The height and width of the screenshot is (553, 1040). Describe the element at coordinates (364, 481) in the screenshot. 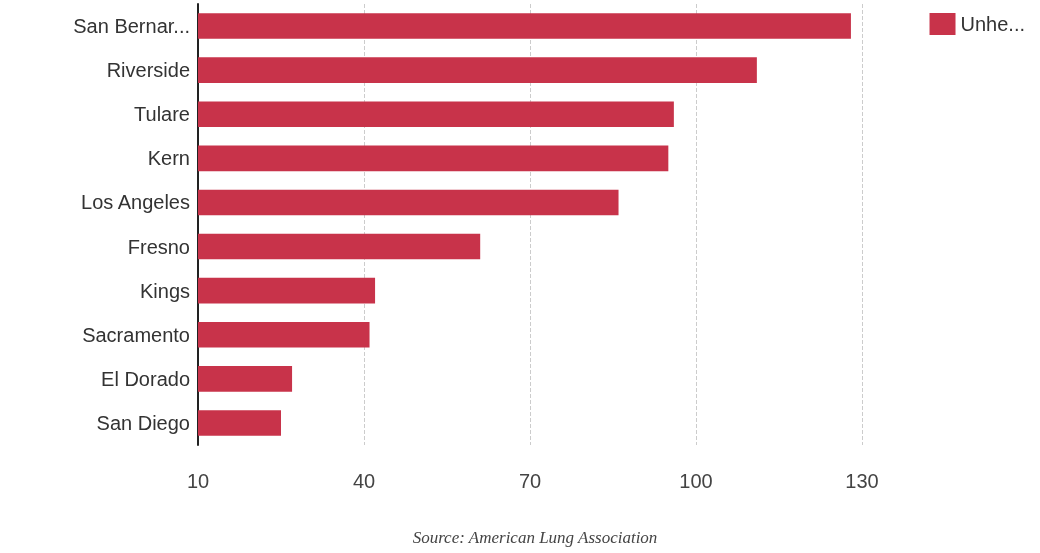

I see `x-tick-label: 40` at that location.